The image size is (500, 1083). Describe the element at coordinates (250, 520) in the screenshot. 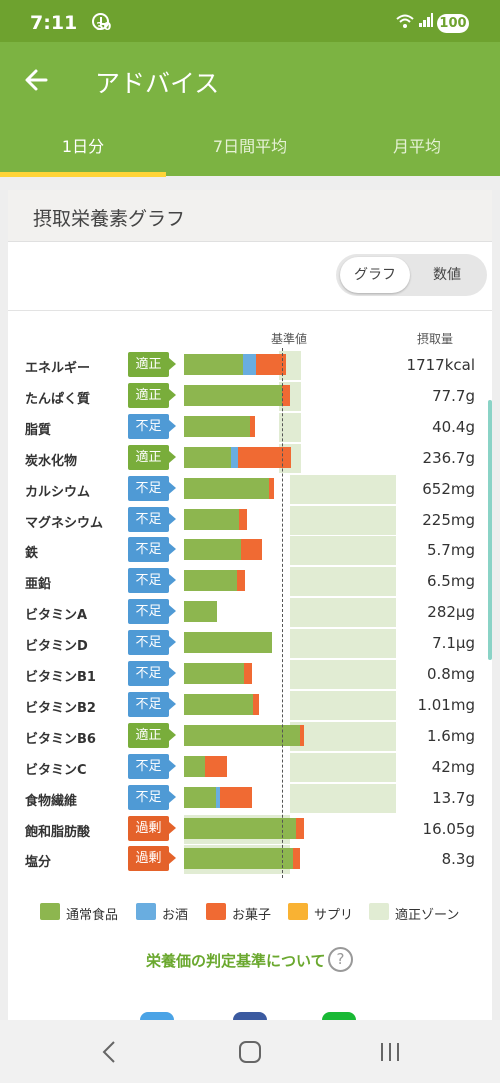

I see `nutrient-row: マグネシウム 不足 225mg` at that location.